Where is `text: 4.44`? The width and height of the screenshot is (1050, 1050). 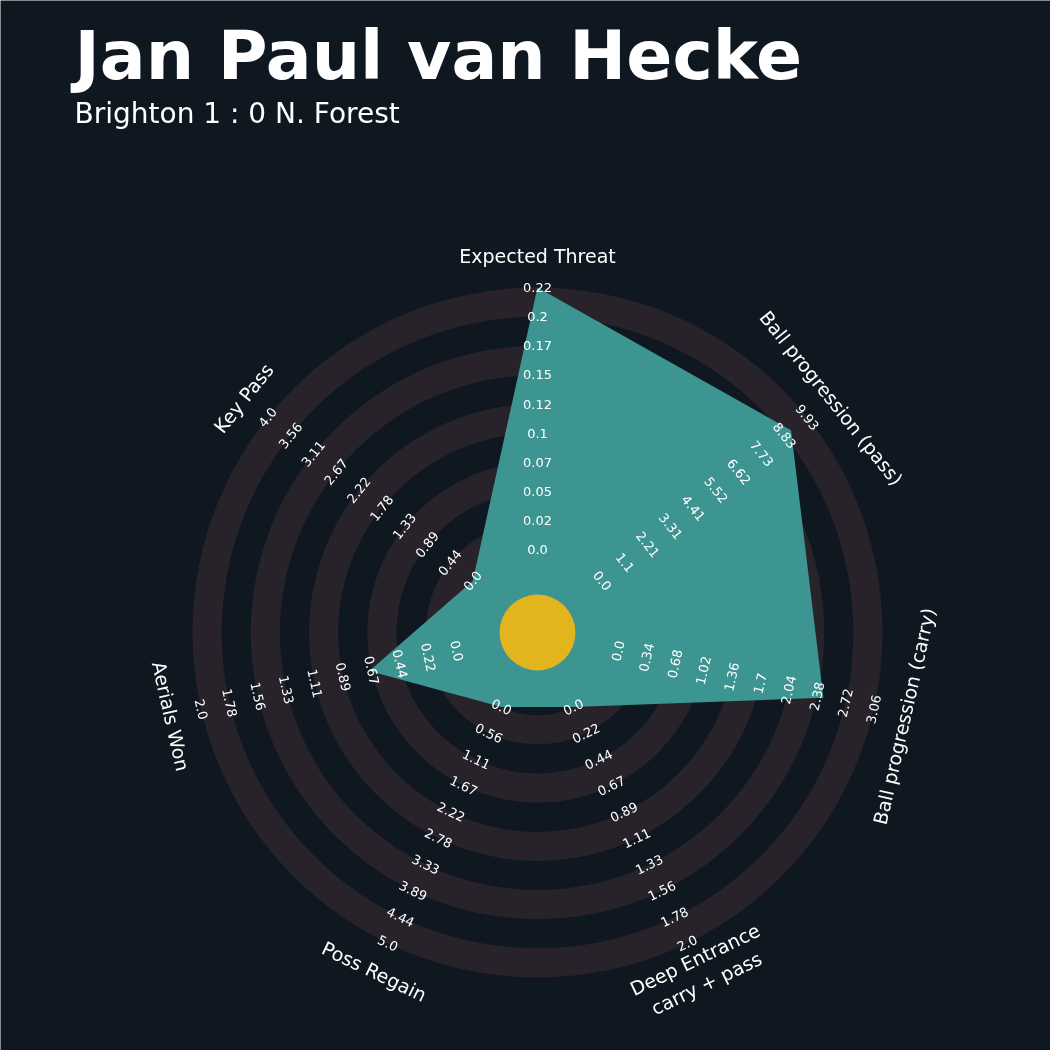 text: 4.44 is located at coordinates (400, 917).